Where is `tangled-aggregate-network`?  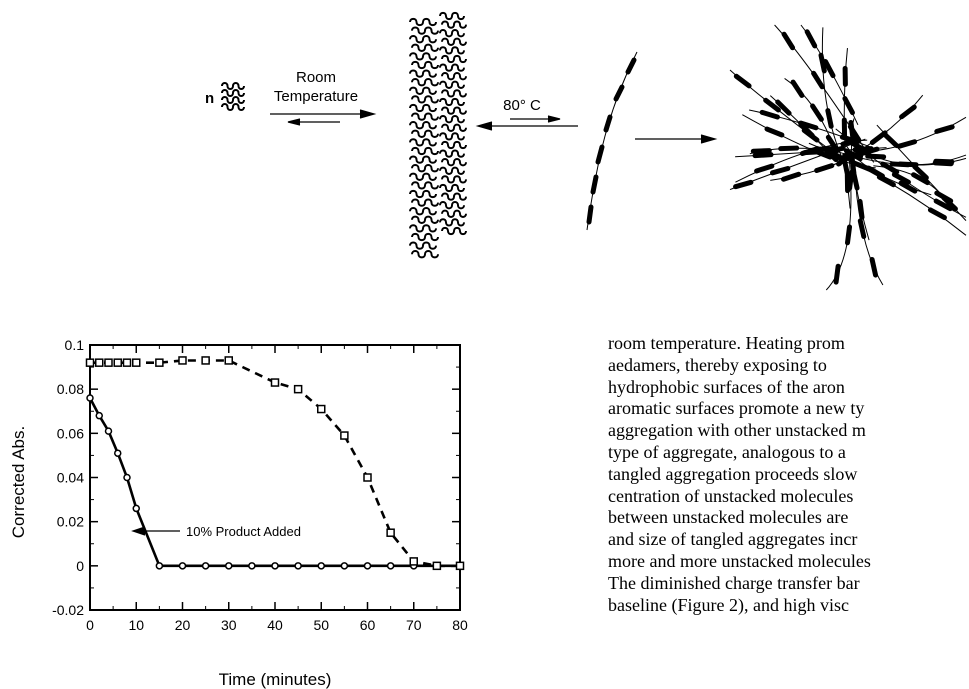 tangled-aggregate-network is located at coordinates (848, 157).